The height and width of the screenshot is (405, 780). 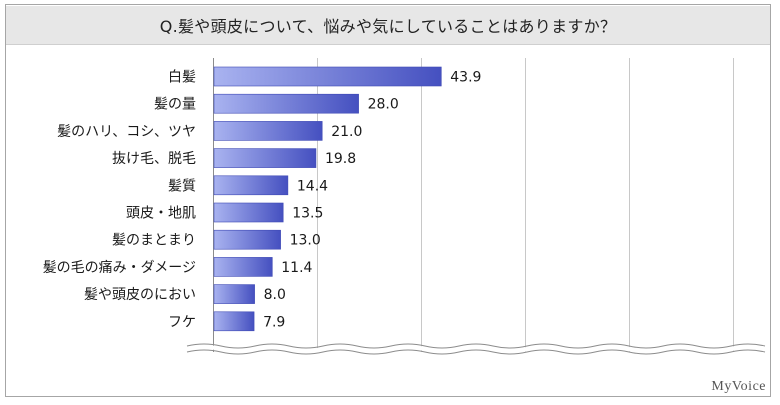 What do you see at coordinates (465, 78) in the screenshot?
I see `value-label: 43.9` at bounding box center [465, 78].